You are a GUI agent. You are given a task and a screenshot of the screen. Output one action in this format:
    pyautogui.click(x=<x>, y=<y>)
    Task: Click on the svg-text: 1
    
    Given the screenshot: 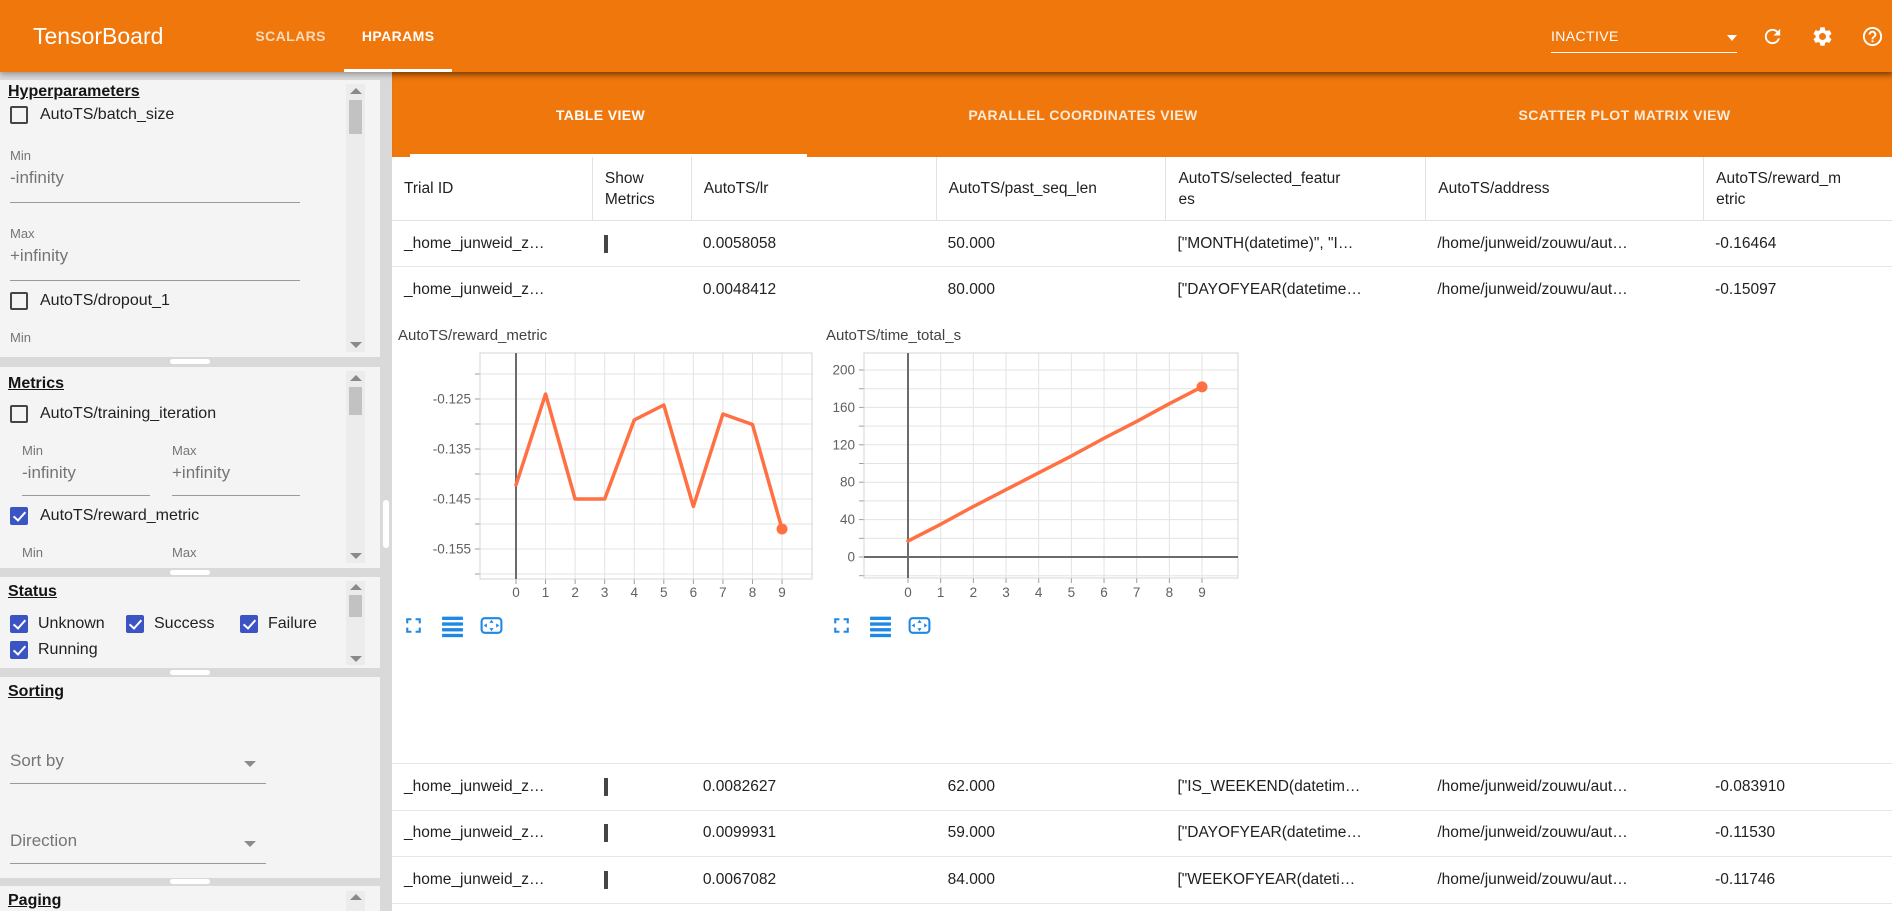 What is the action you would take?
    pyautogui.click(x=546, y=592)
    